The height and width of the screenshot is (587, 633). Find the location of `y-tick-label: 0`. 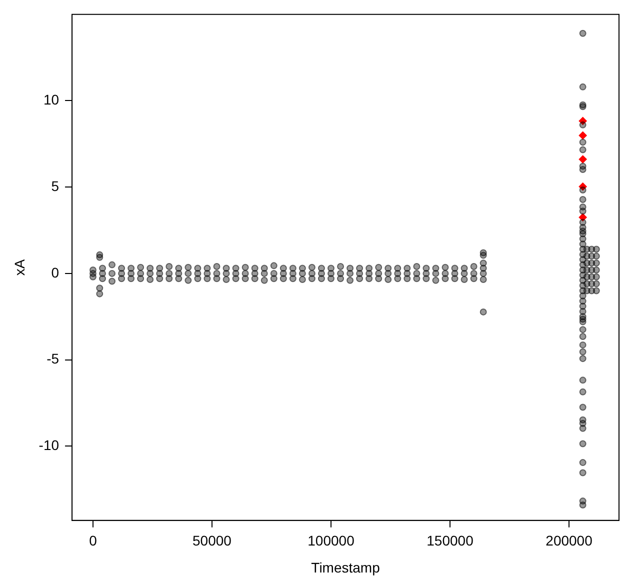

y-tick-label: 0 is located at coordinates (55, 272).